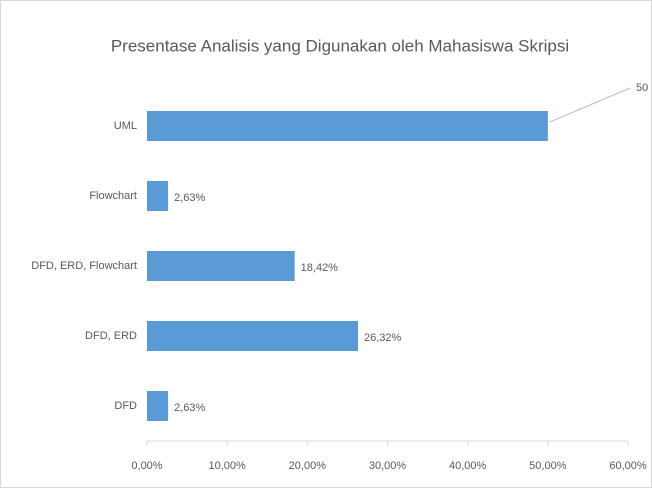  Describe the element at coordinates (125, 126) in the screenshot. I see `y-tick-label: UML` at that location.